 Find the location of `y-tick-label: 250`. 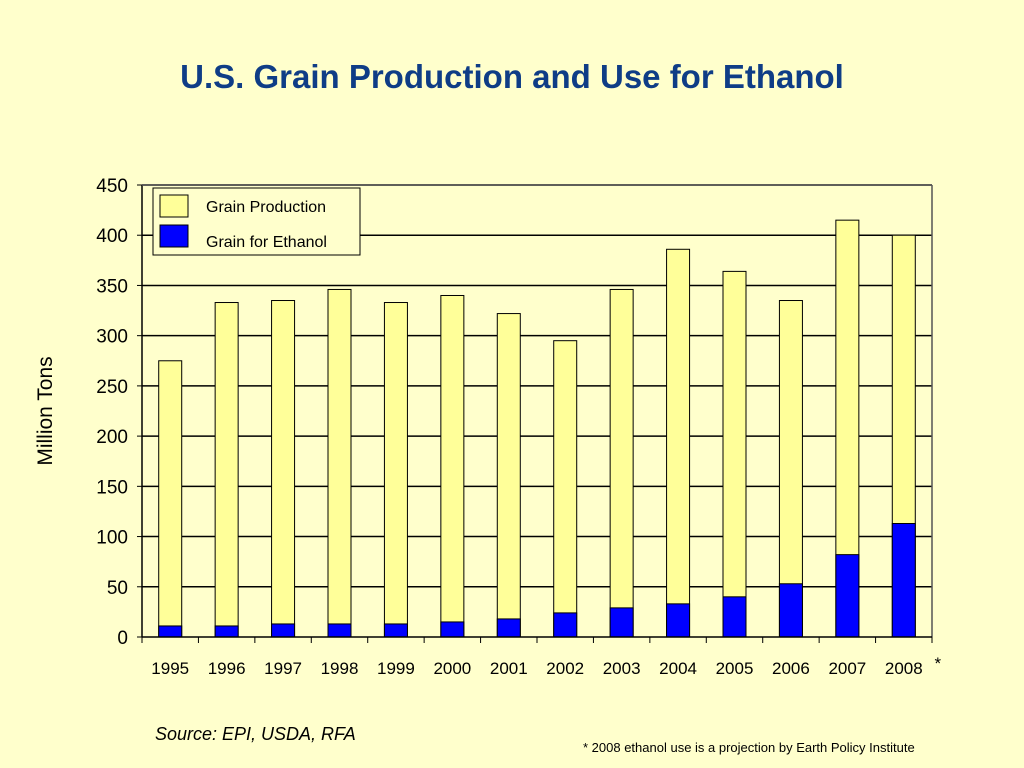

y-tick-label: 250 is located at coordinates (112, 387).